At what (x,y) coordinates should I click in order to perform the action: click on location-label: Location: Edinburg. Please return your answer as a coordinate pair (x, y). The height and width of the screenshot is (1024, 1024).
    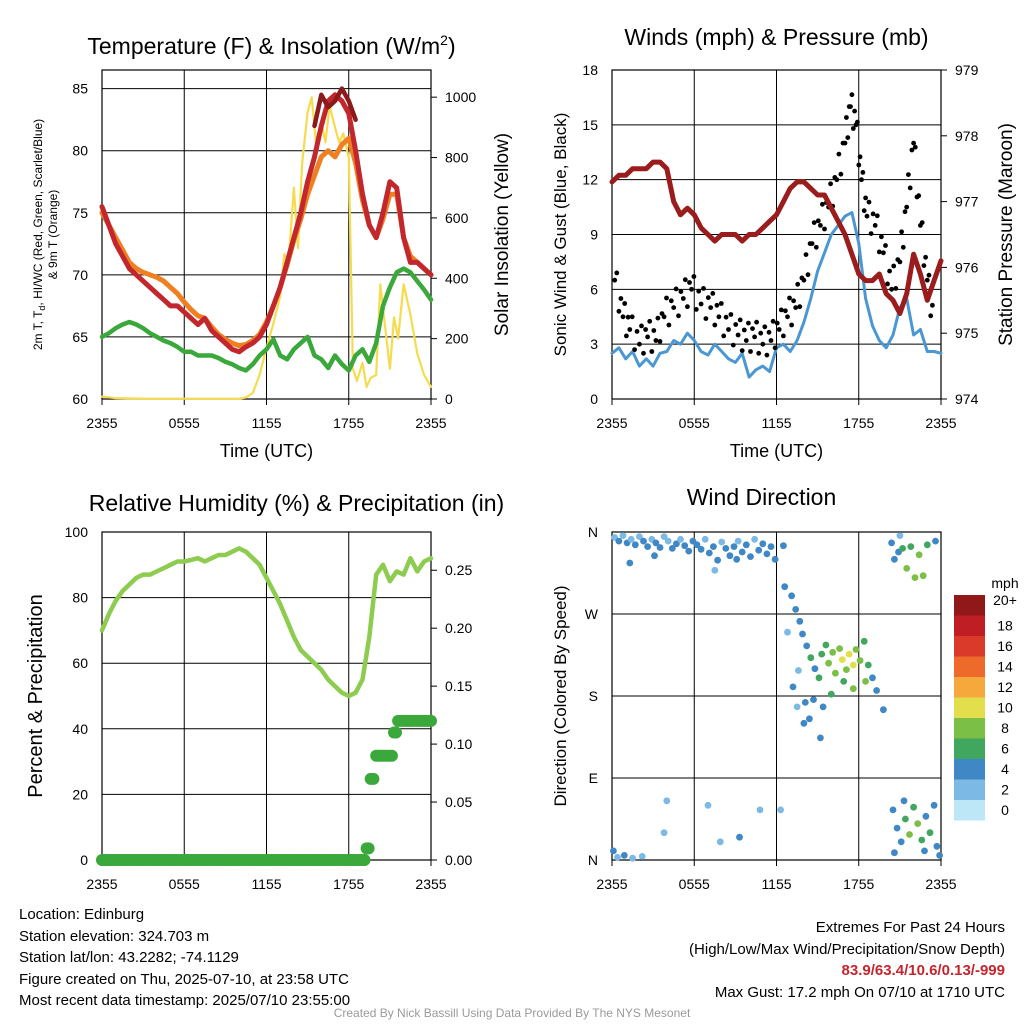
    Looking at the image, I should click on (82, 914).